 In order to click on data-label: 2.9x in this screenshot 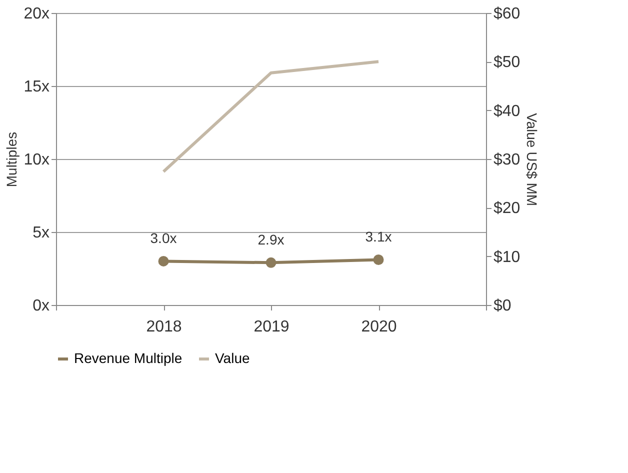, I will do `click(271, 240)`.